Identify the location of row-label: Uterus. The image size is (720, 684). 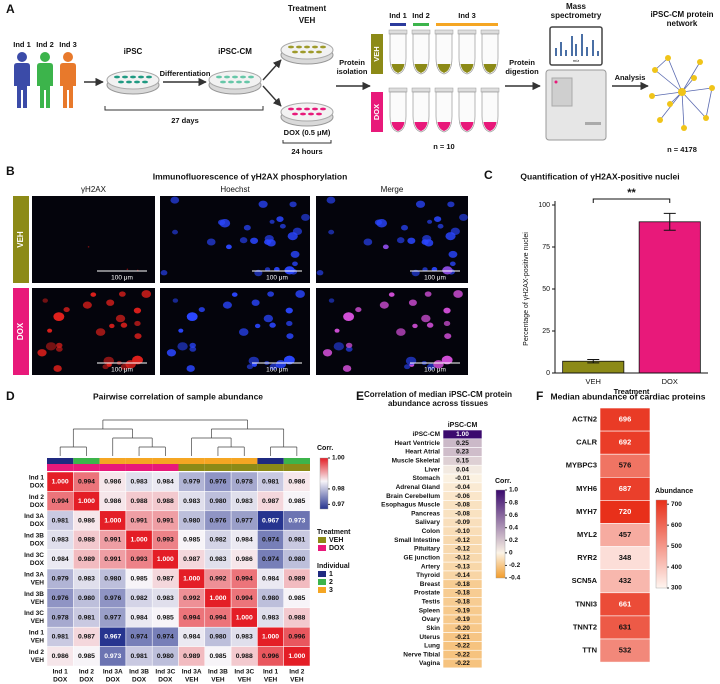
(429, 637).